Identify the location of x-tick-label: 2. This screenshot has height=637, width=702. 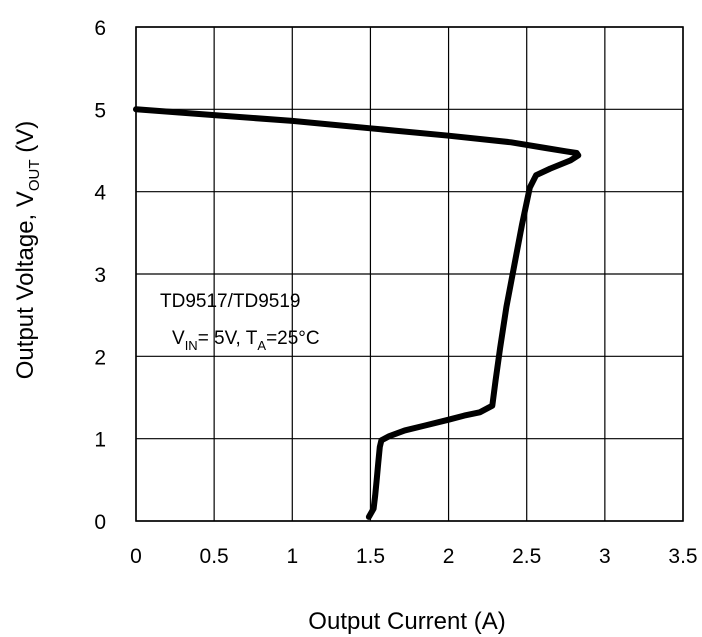
(449, 556).